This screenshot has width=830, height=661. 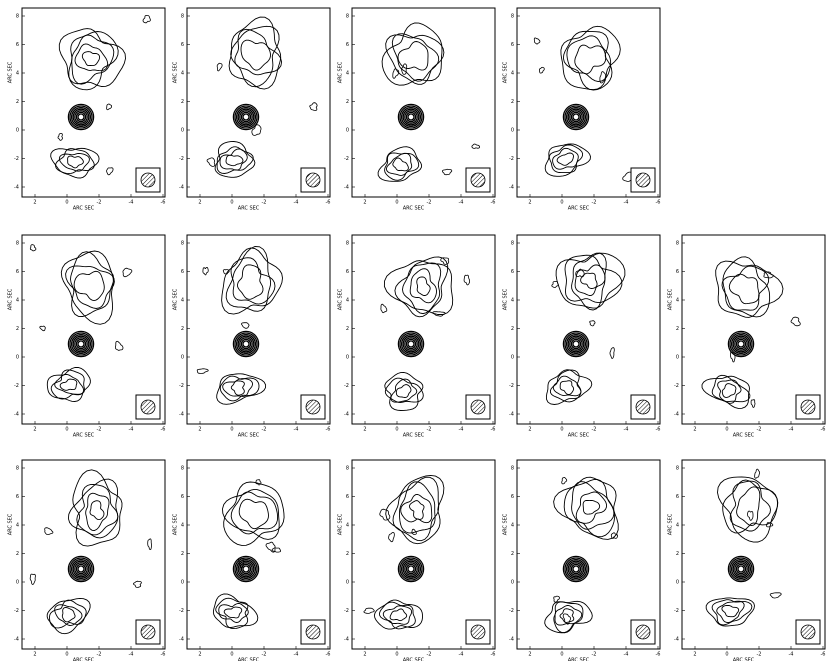 What do you see at coordinates (512, 74) in the screenshot?
I see `y-tick-label: 4` at bounding box center [512, 74].